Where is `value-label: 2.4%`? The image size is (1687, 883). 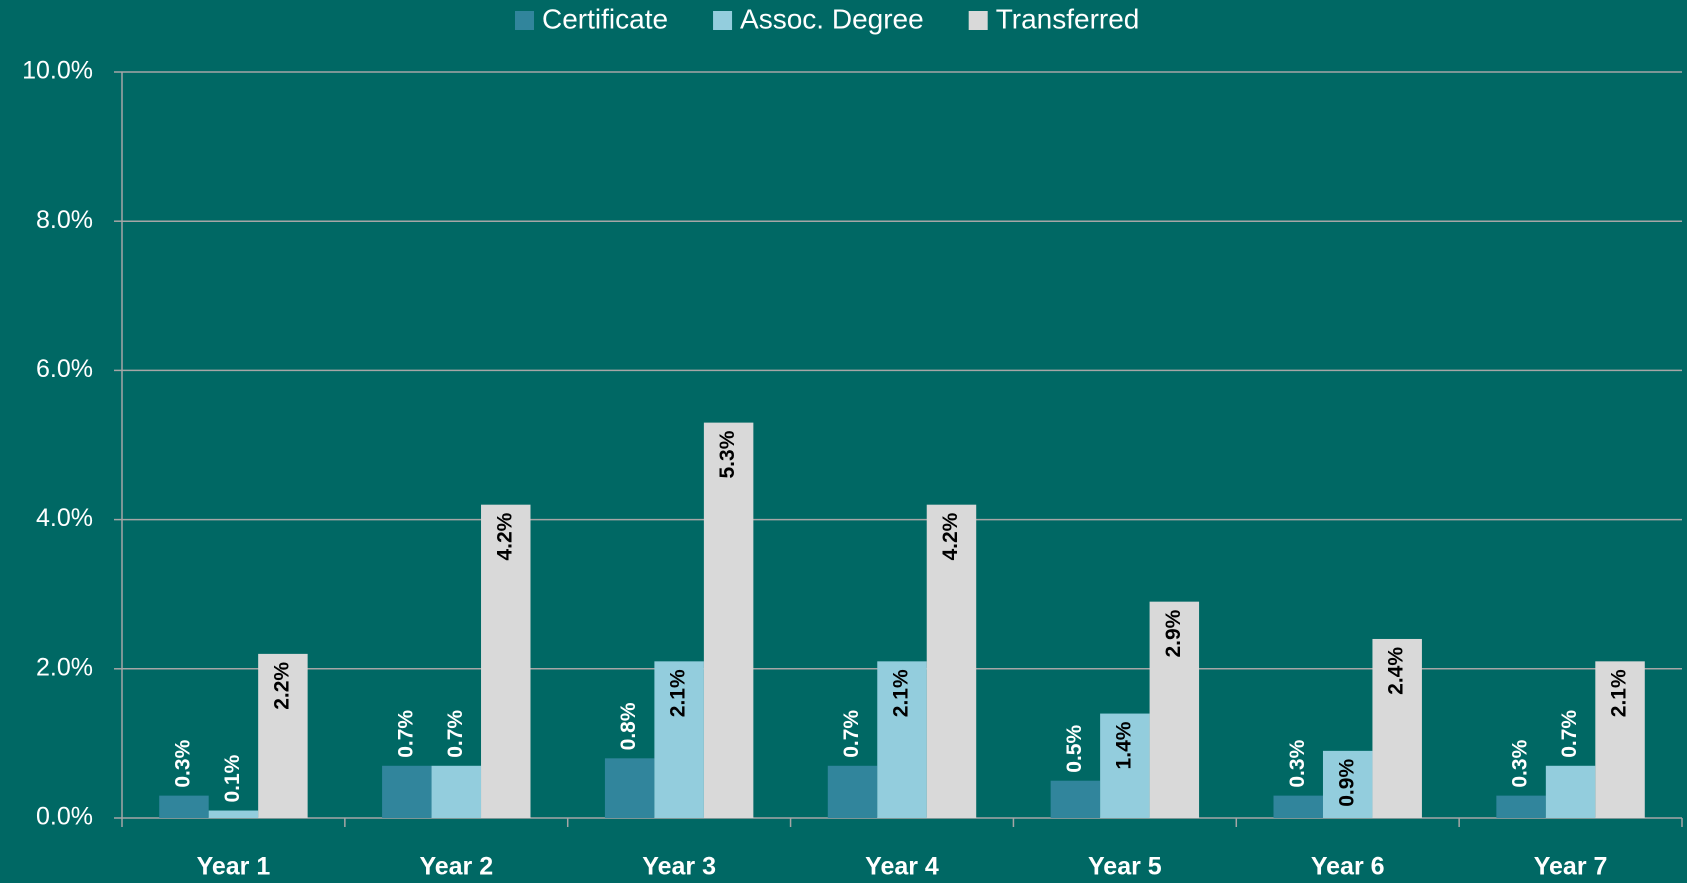 value-label: 2.4% is located at coordinates (1396, 671).